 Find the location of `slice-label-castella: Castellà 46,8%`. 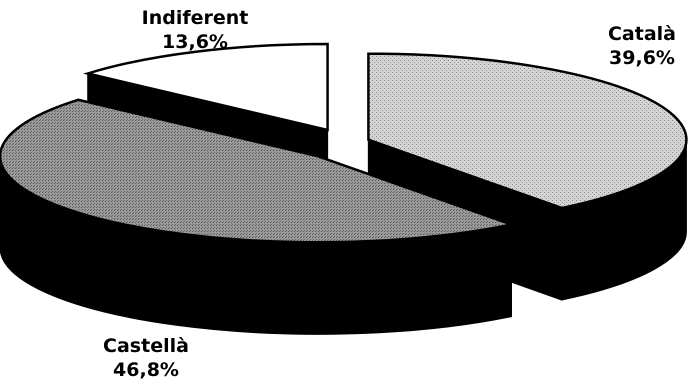

slice-label-castella: Castellà 46,8% is located at coordinates (146, 358).